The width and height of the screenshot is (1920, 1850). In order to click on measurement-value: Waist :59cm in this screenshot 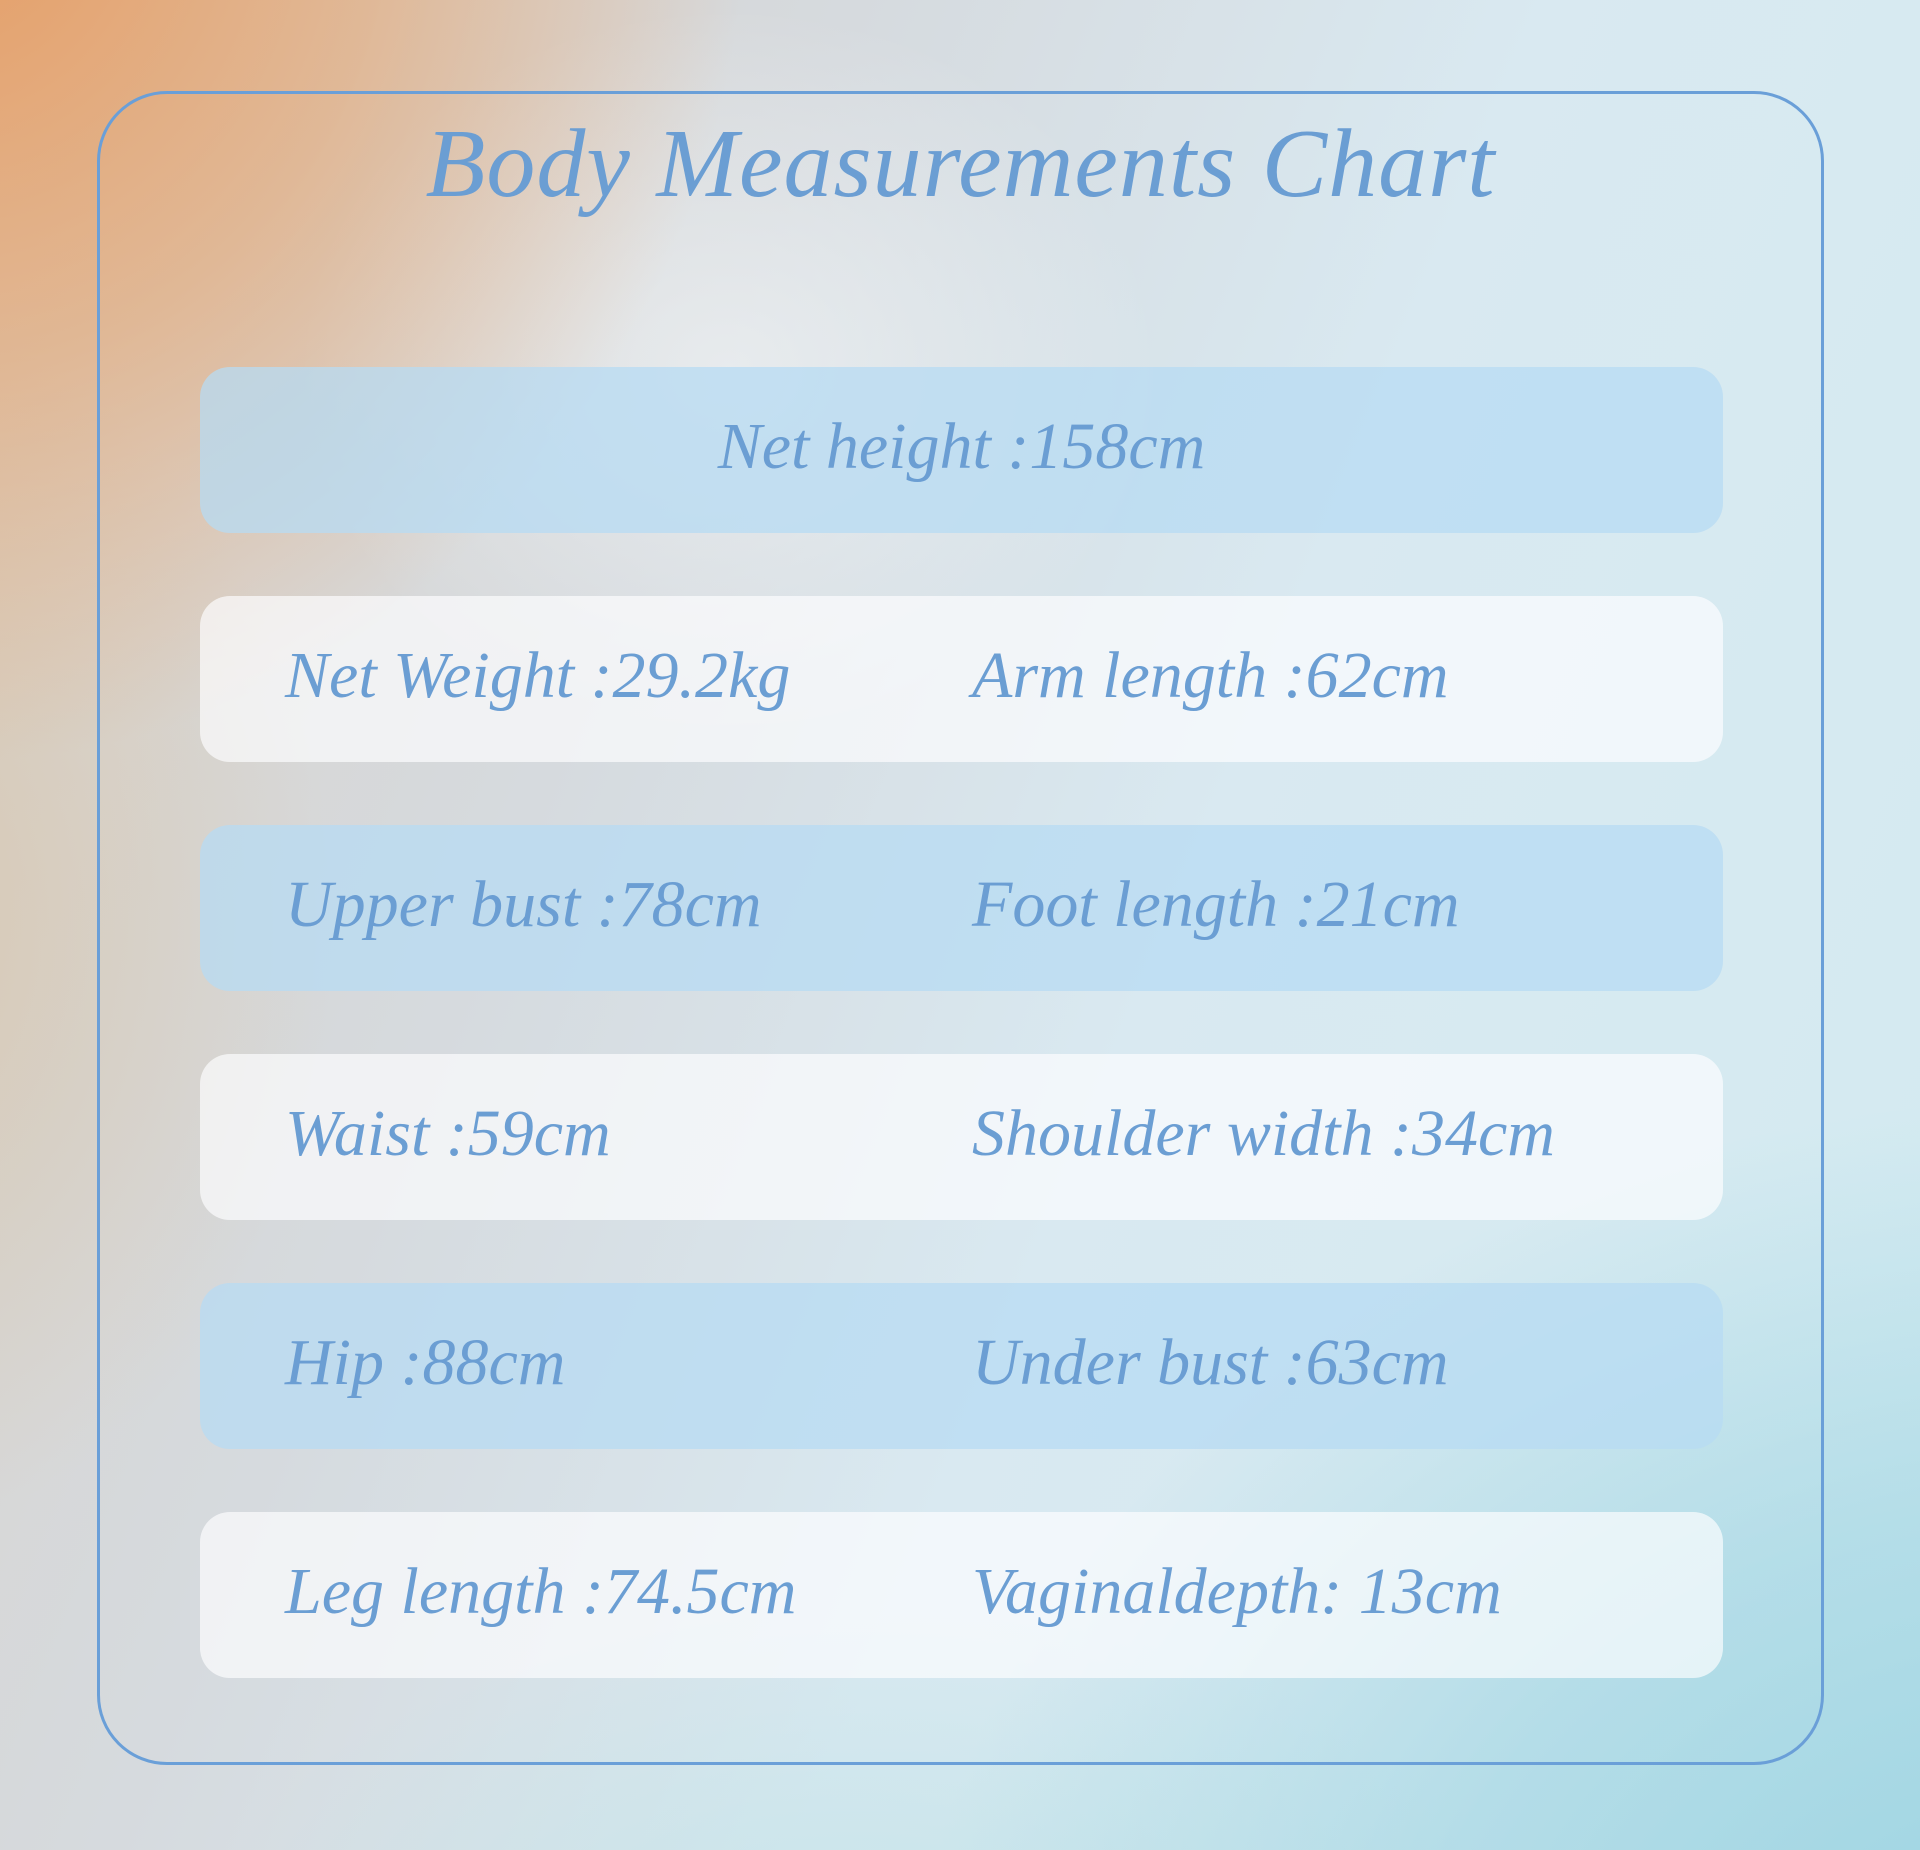, I will do `click(448, 1133)`.